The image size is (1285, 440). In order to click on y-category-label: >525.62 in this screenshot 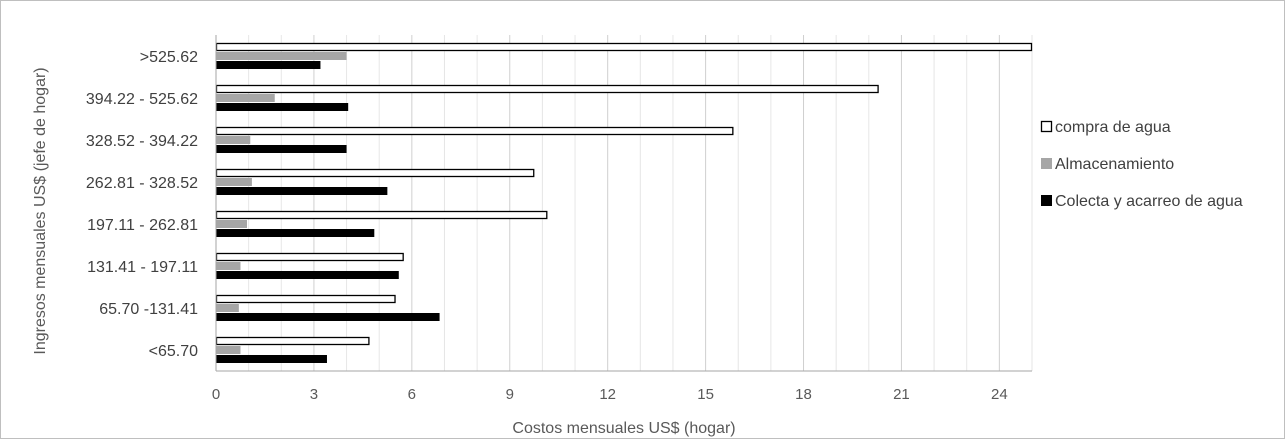, I will do `click(169, 57)`.